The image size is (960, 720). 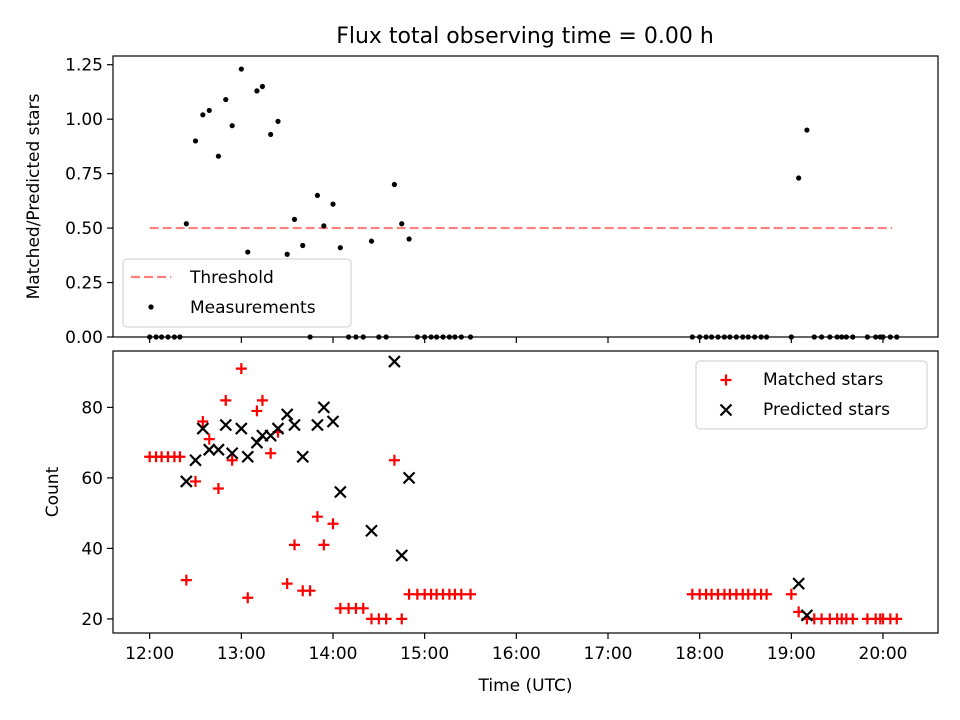 I want to click on x-tick-label: 15:00, so click(x=424, y=654).